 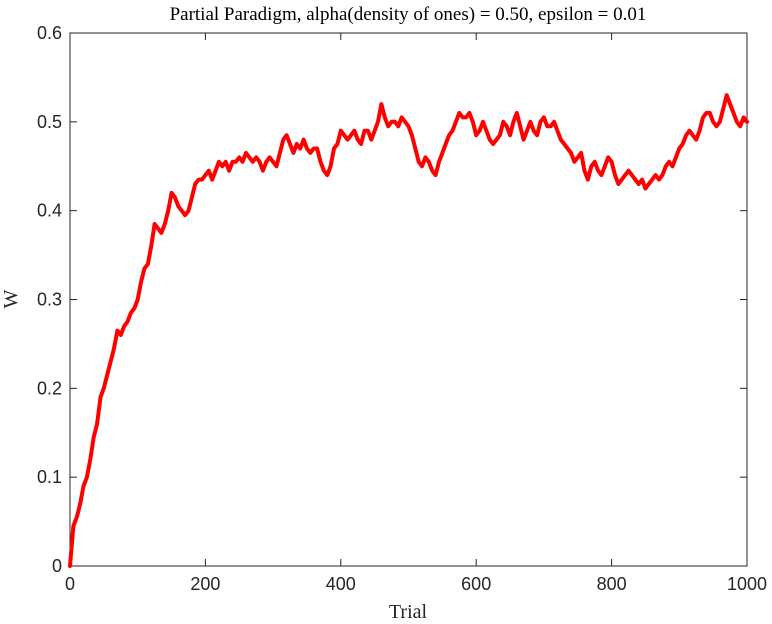 What do you see at coordinates (57, 566) in the screenshot?
I see `y-tick-label: 0` at bounding box center [57, 566].